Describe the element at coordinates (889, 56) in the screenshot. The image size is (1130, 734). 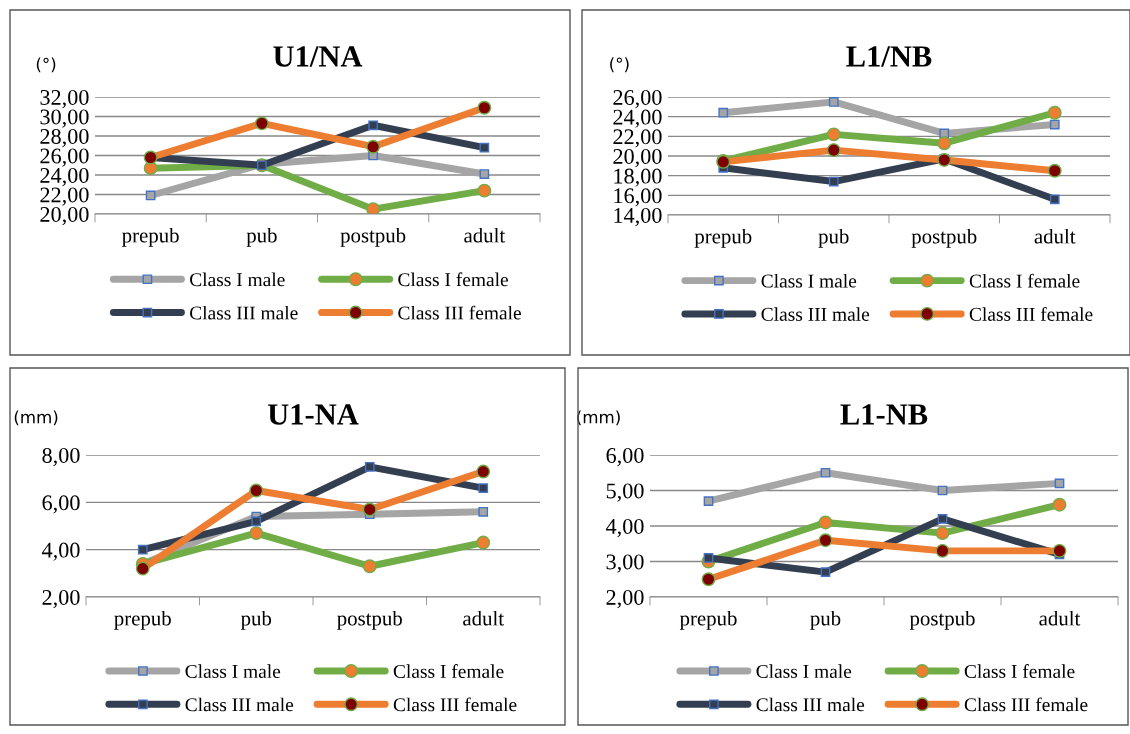
I see `chart-title: L1/NB` at that location.